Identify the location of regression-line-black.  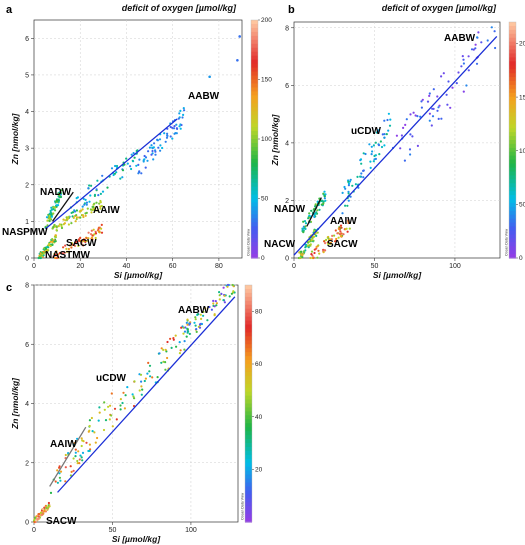
(62, 206).